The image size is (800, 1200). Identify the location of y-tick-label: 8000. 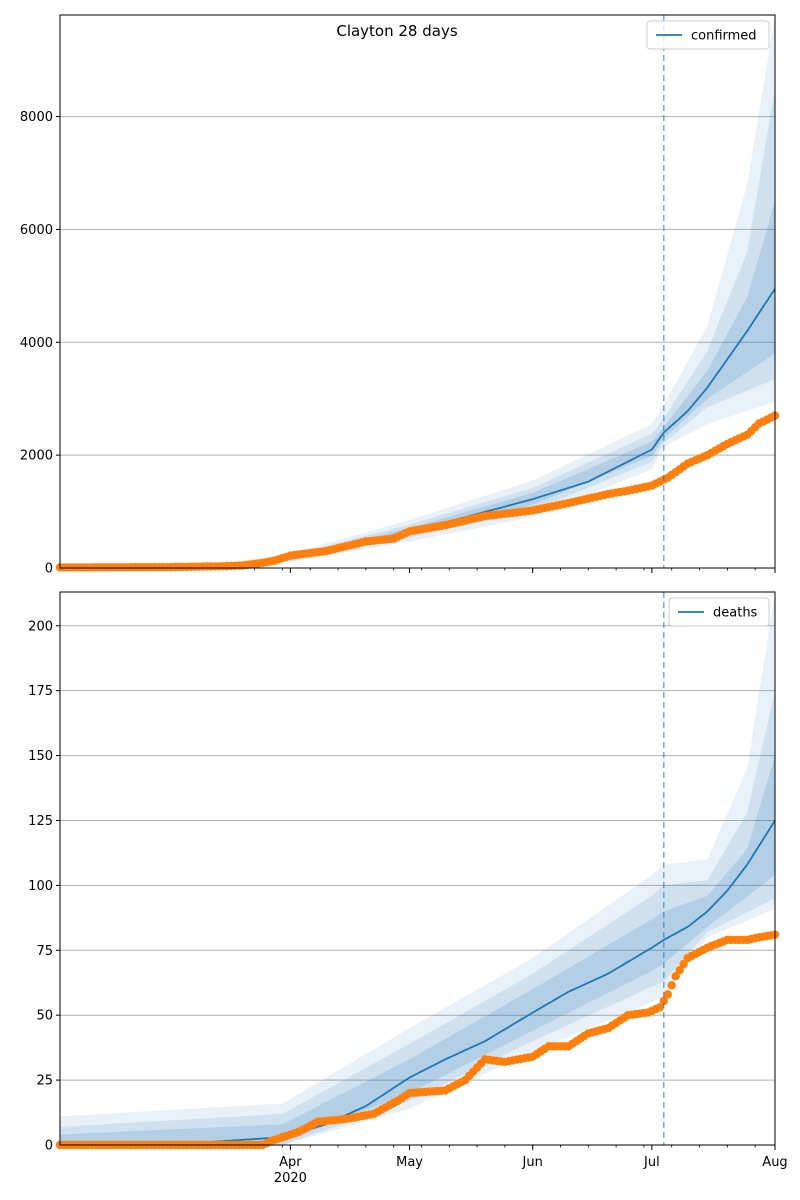
(36, 117).